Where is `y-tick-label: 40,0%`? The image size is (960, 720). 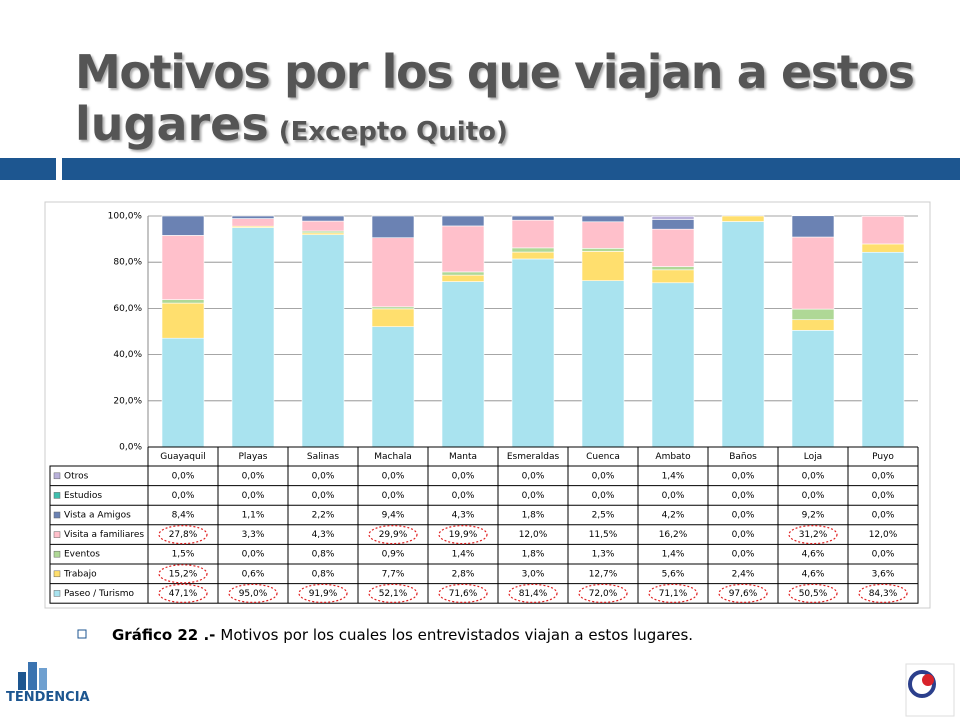
y-tick-label: 40,0% is located at coordinates (127, 355).